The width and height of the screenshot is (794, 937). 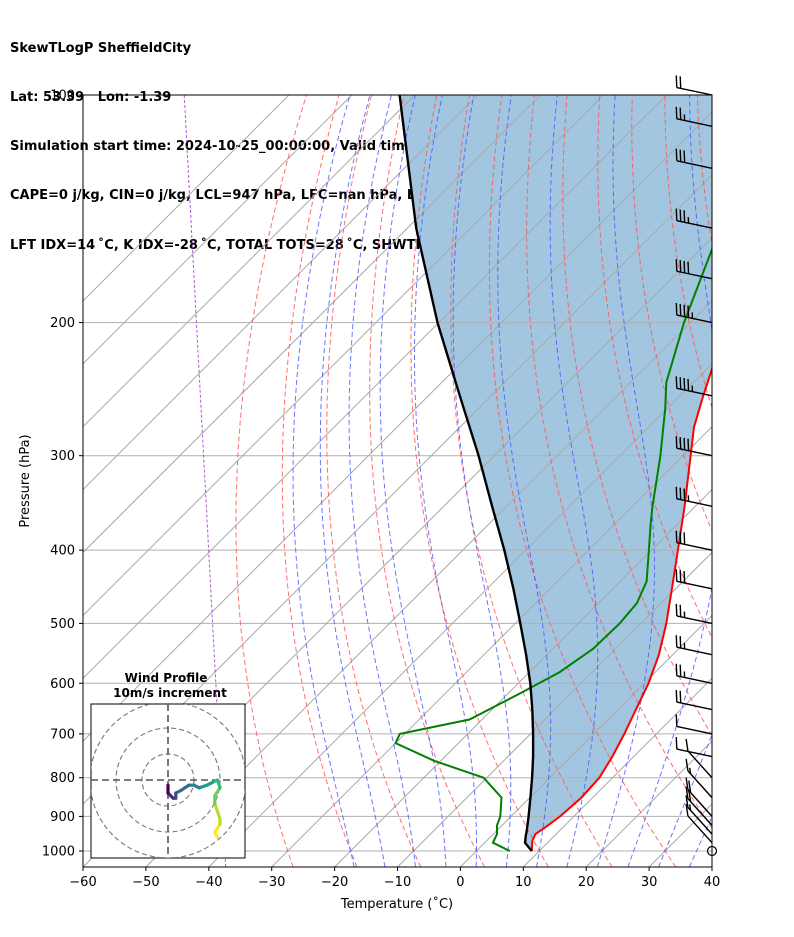 I want to click on temperature-line, so click(x=621, y=608).